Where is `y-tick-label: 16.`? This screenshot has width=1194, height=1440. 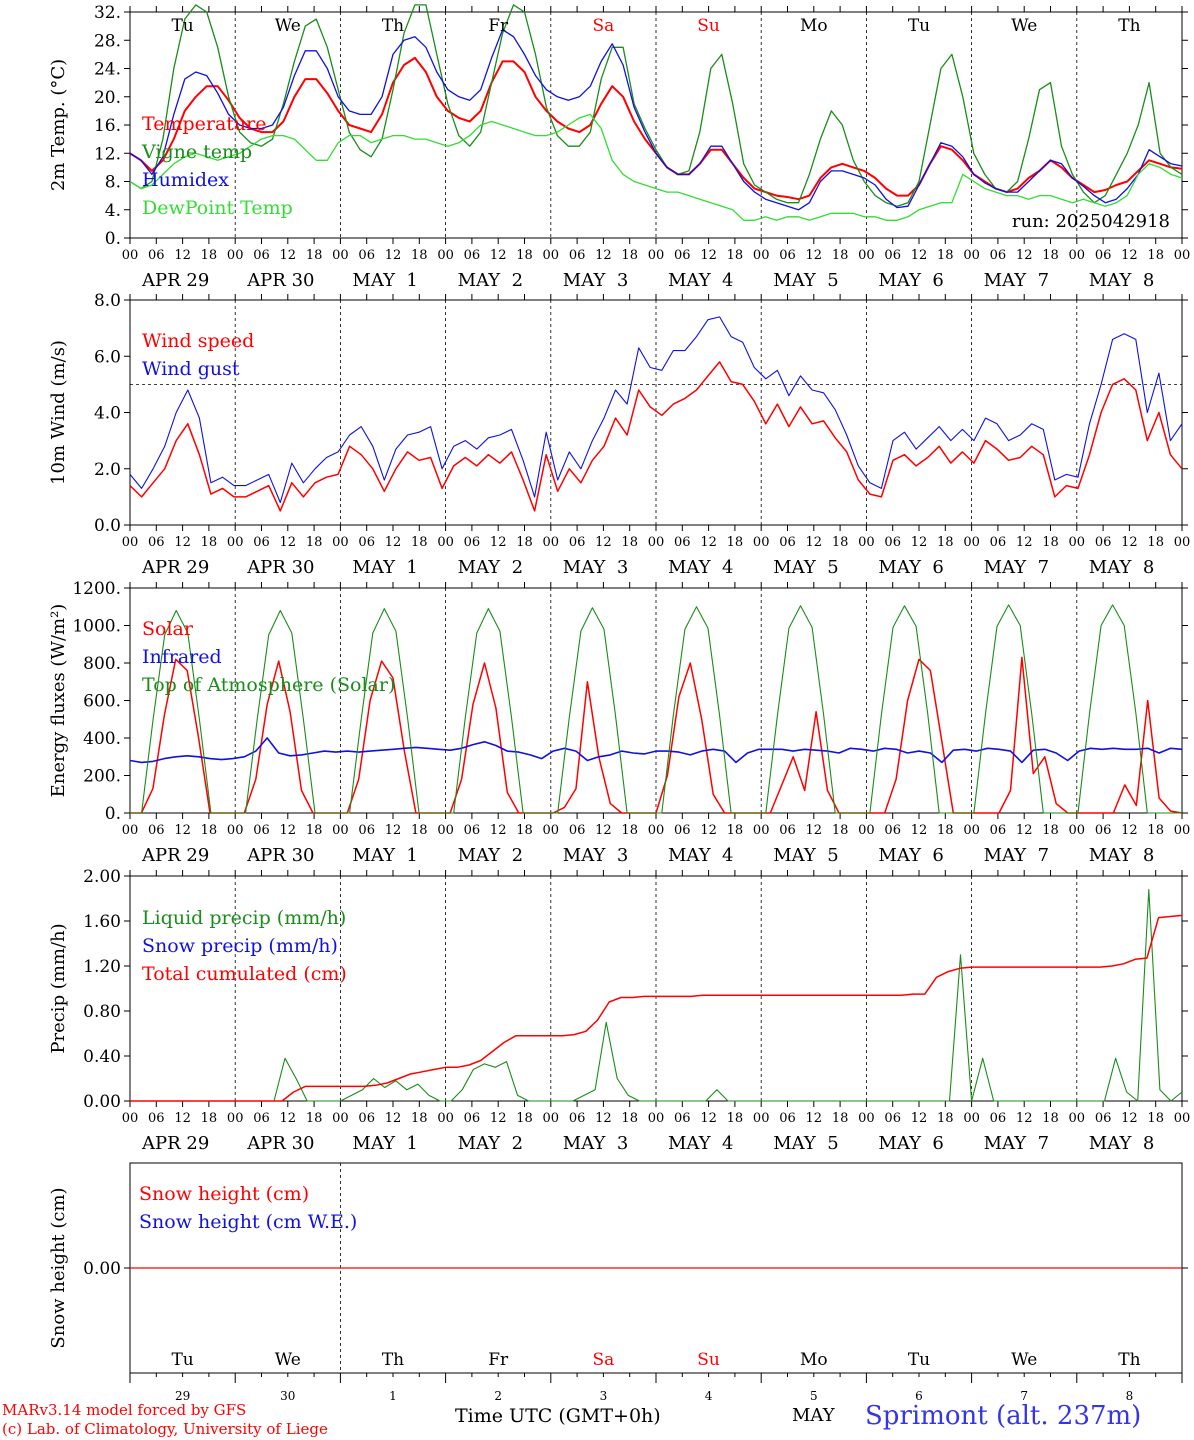
y-tick-label: 16. is located at coordinates (107, 126).